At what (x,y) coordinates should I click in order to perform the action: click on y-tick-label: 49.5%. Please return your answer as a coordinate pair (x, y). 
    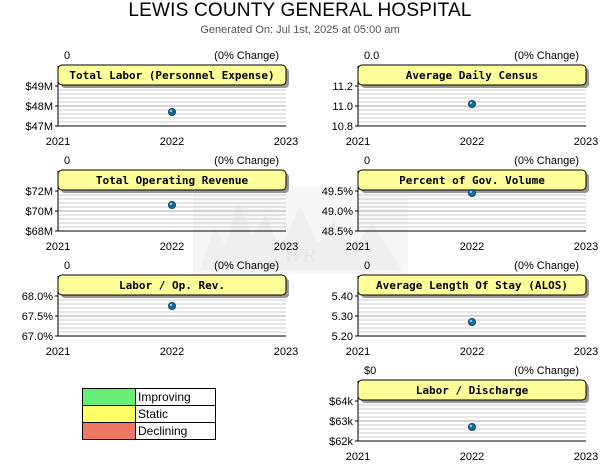
    Looking at the image, I should click on (337, 192).